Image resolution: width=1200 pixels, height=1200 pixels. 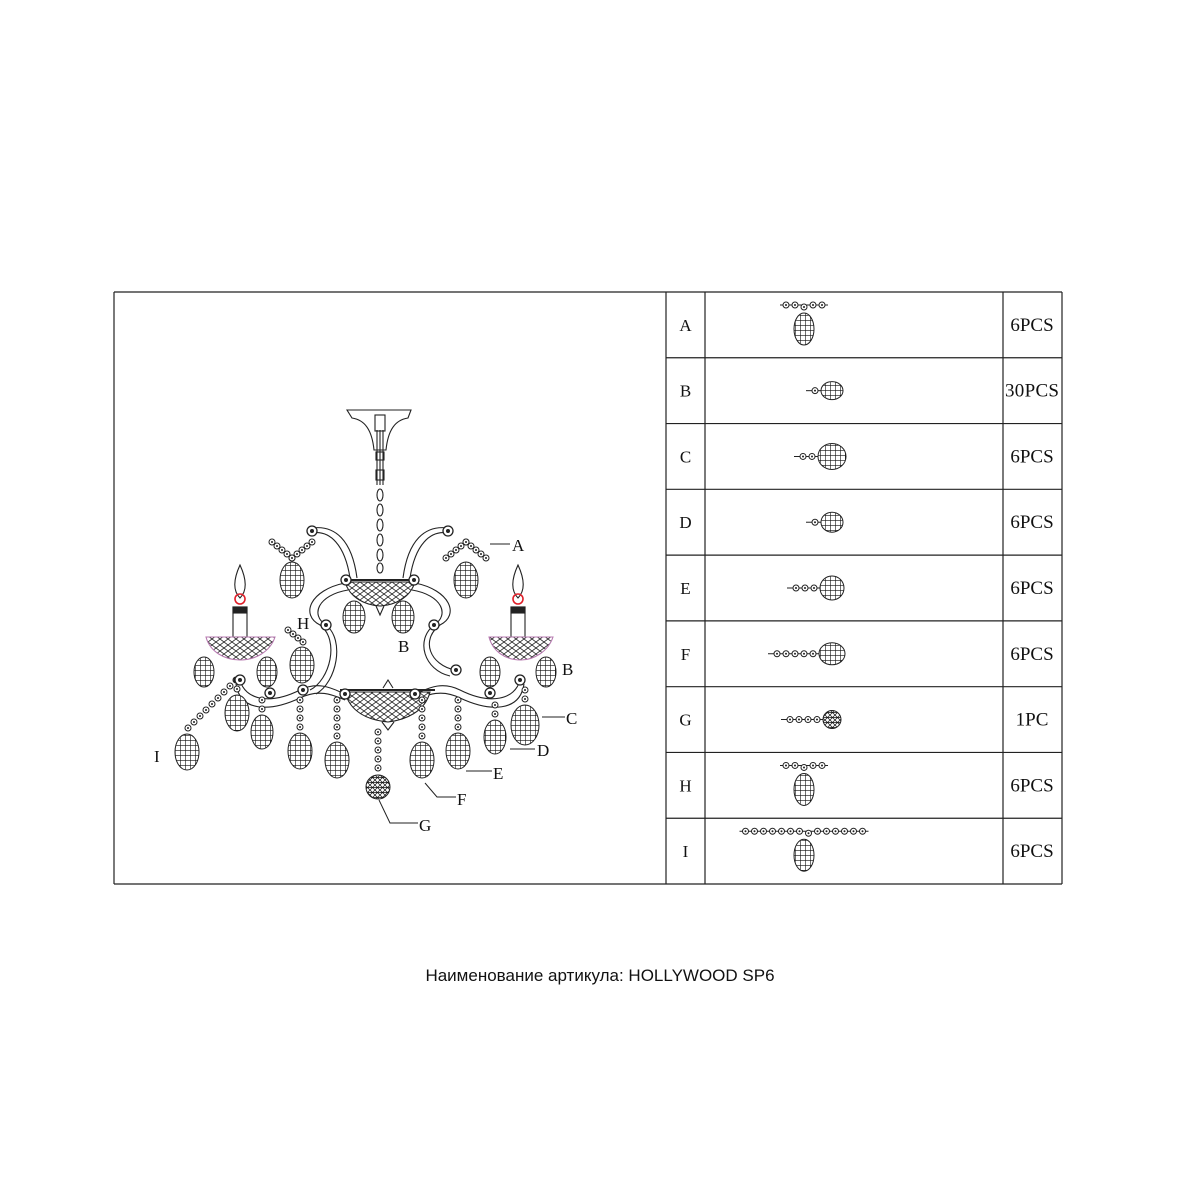 I want to click on part-letter: H, so click(x=685, y=785).